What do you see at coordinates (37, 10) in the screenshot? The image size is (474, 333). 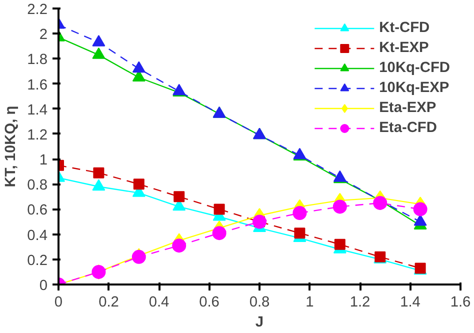 I see `y-tick-label: 2.2` at bounding box center [37, 10].